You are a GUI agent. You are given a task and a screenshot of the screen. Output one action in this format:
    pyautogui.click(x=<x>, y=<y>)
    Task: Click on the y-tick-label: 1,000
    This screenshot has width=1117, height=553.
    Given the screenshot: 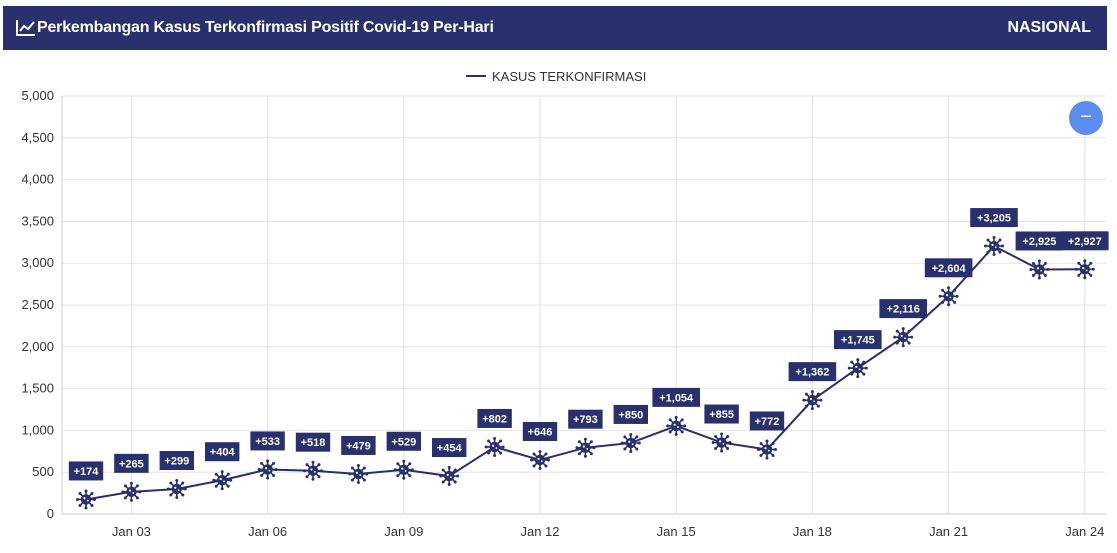 What is the action you would take?
    pyautogui.click(x=37, y=429)
    